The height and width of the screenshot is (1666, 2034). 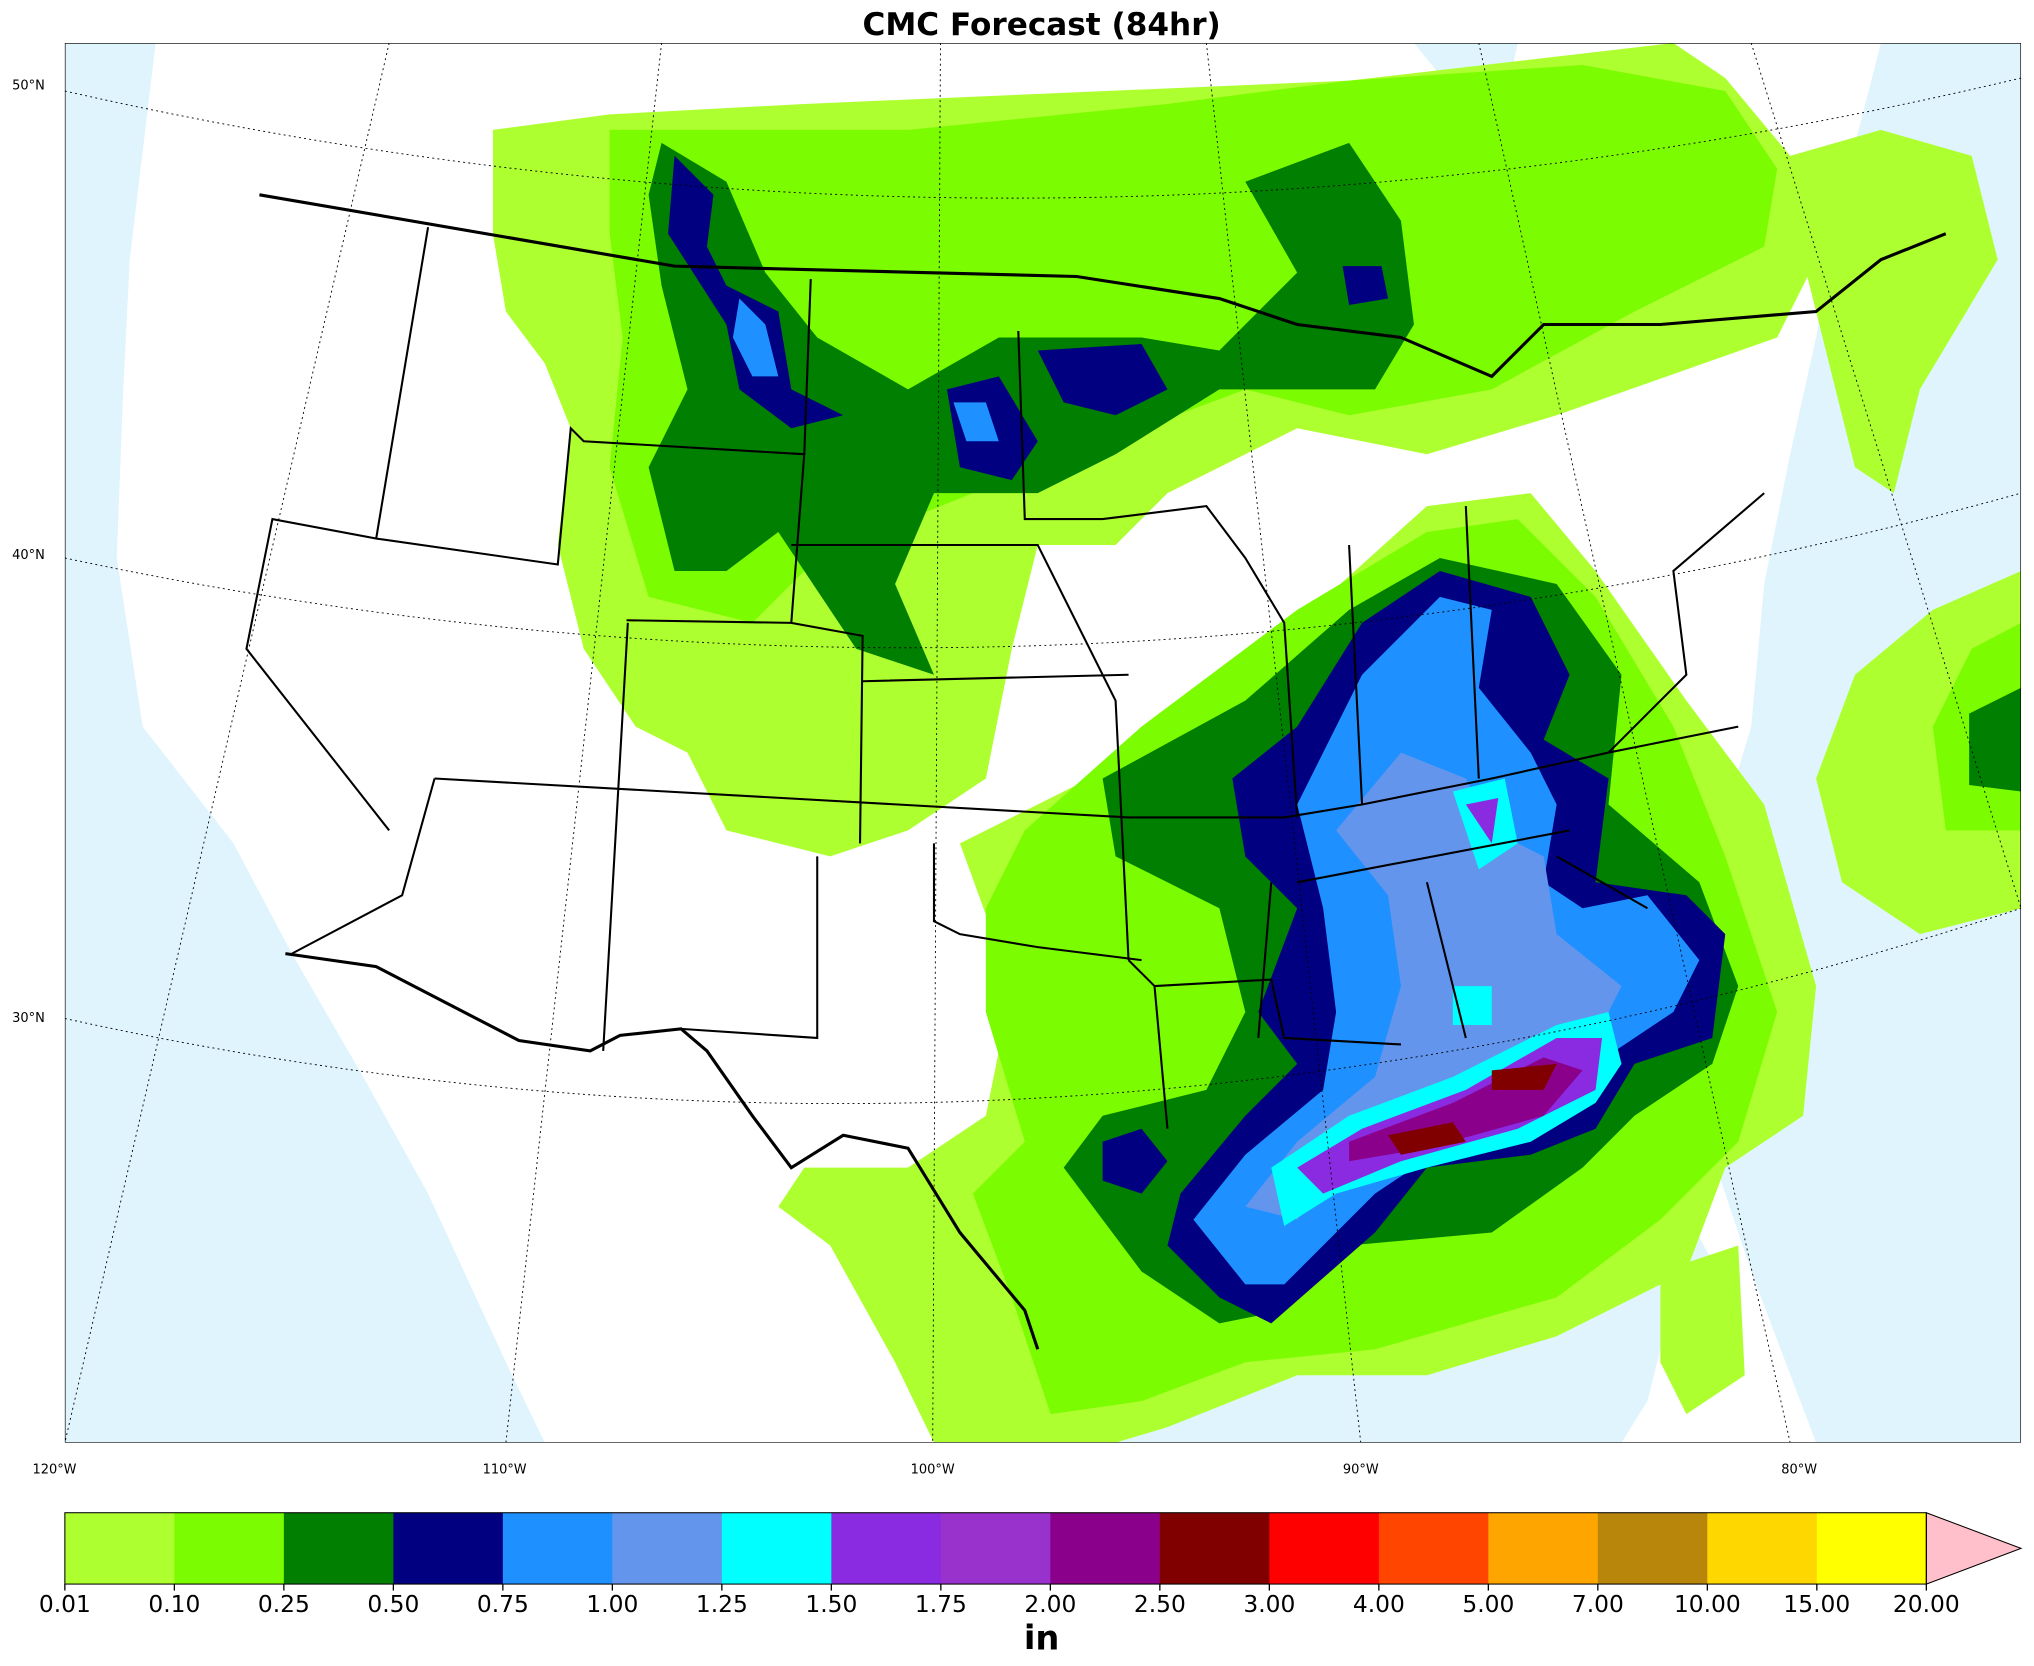 I want to click on colorbar-tick-label: 2.00, so click(x=1050, y=1604).